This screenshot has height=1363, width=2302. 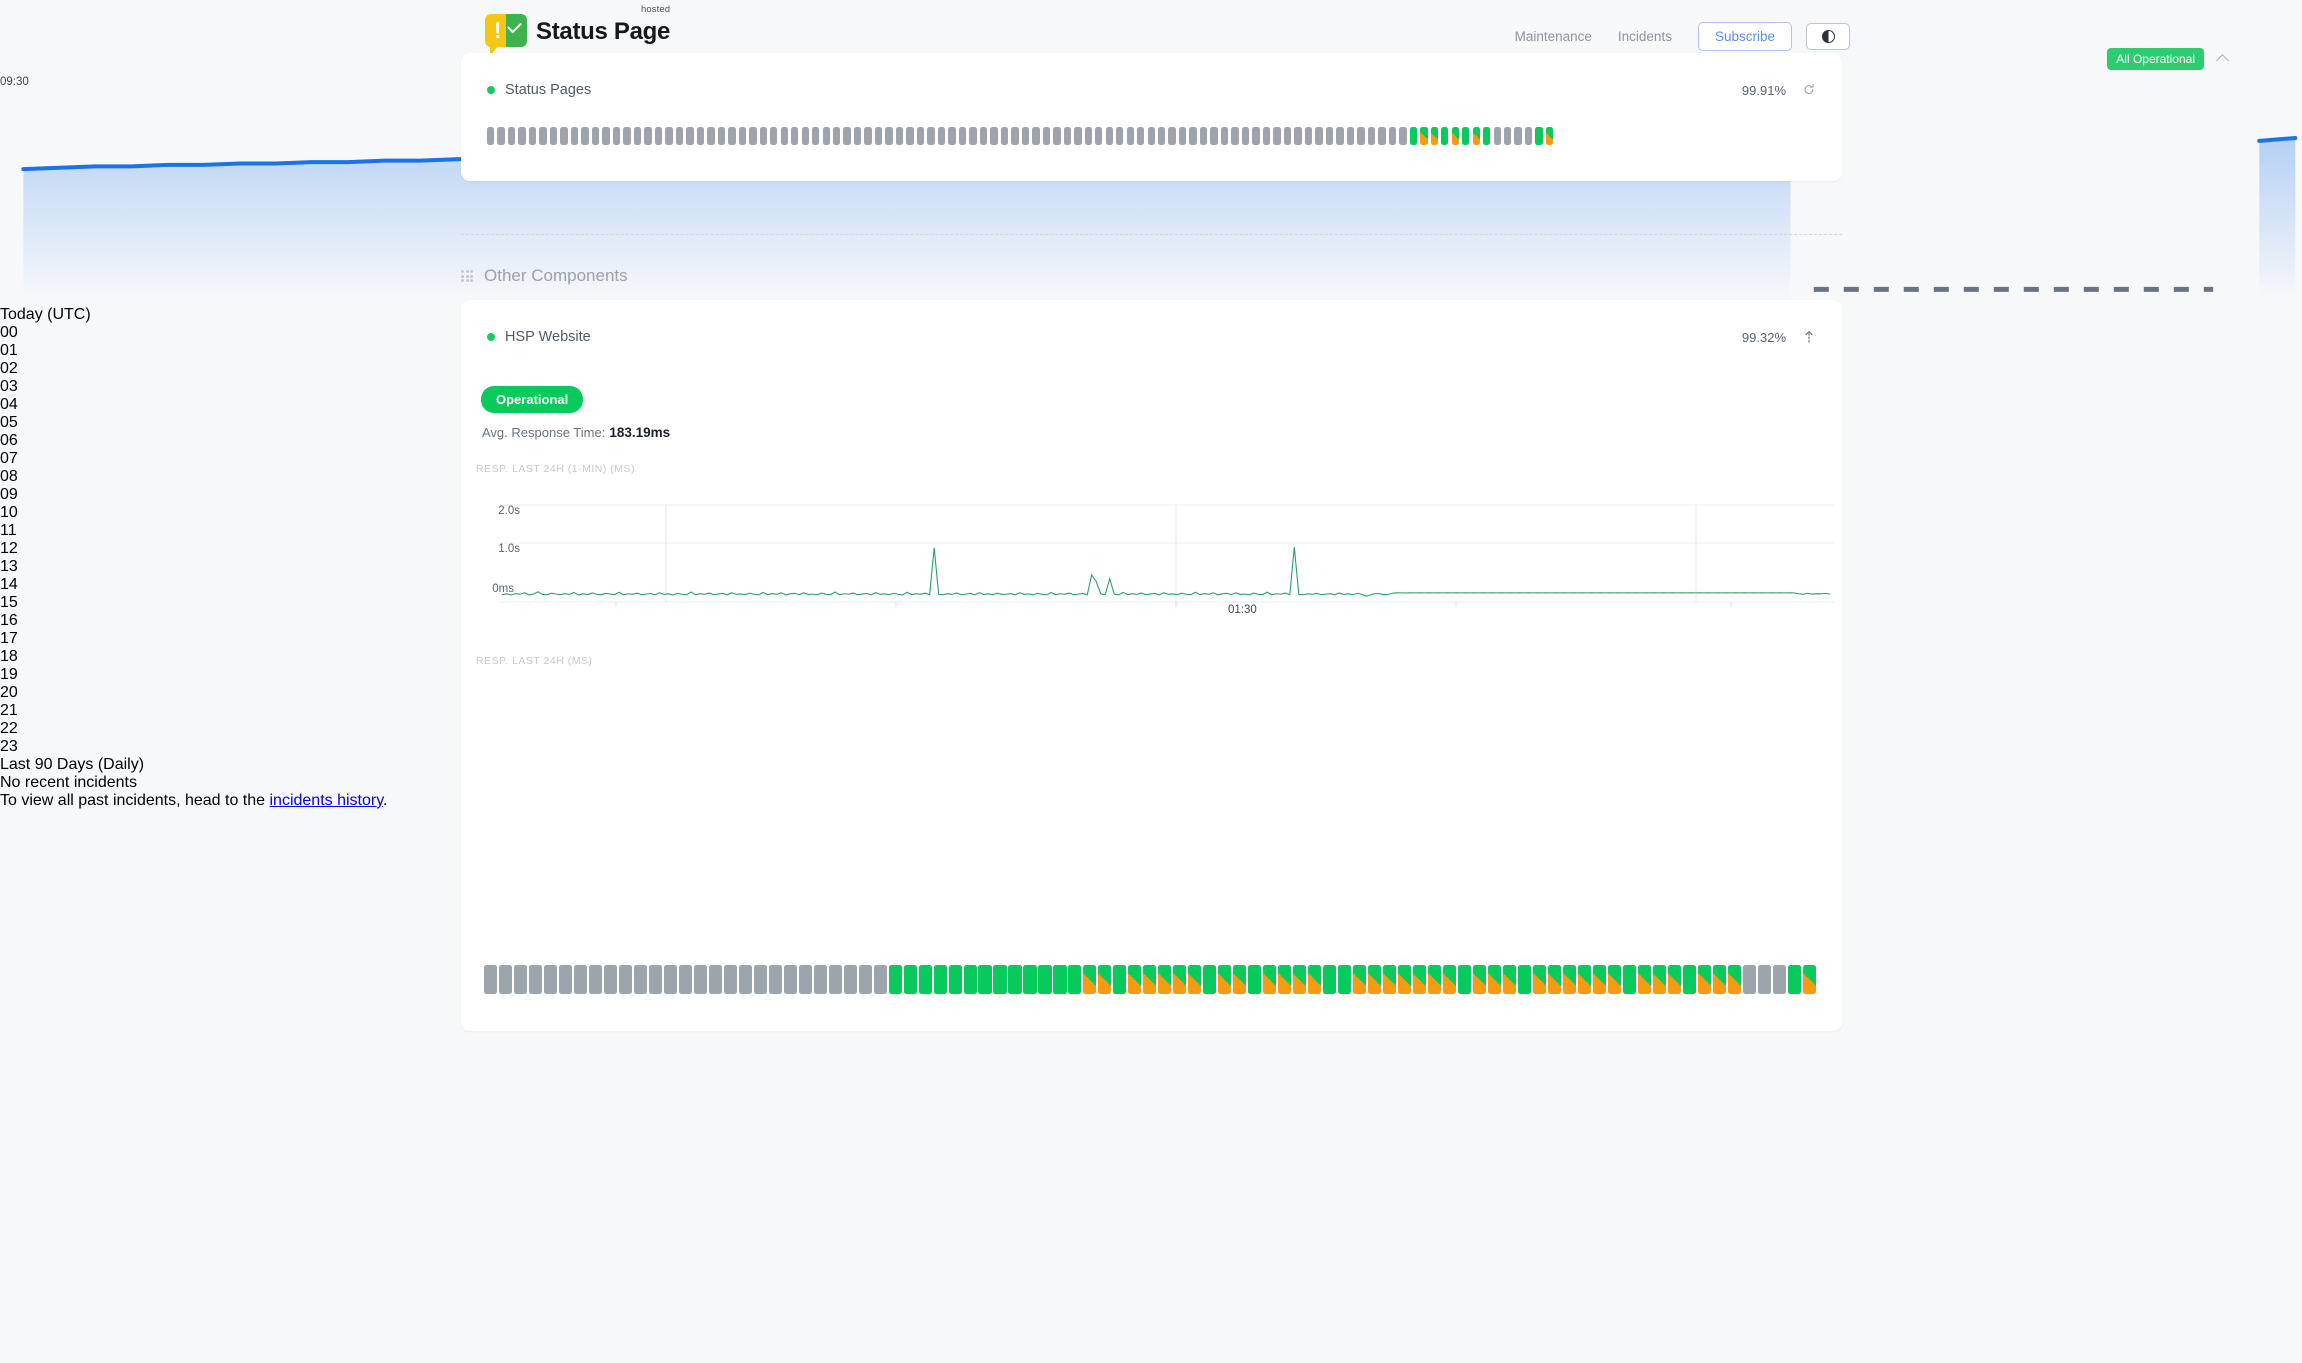 I want to click on component-row: HSP Website 99.32%, so click(x=1151, y=337).